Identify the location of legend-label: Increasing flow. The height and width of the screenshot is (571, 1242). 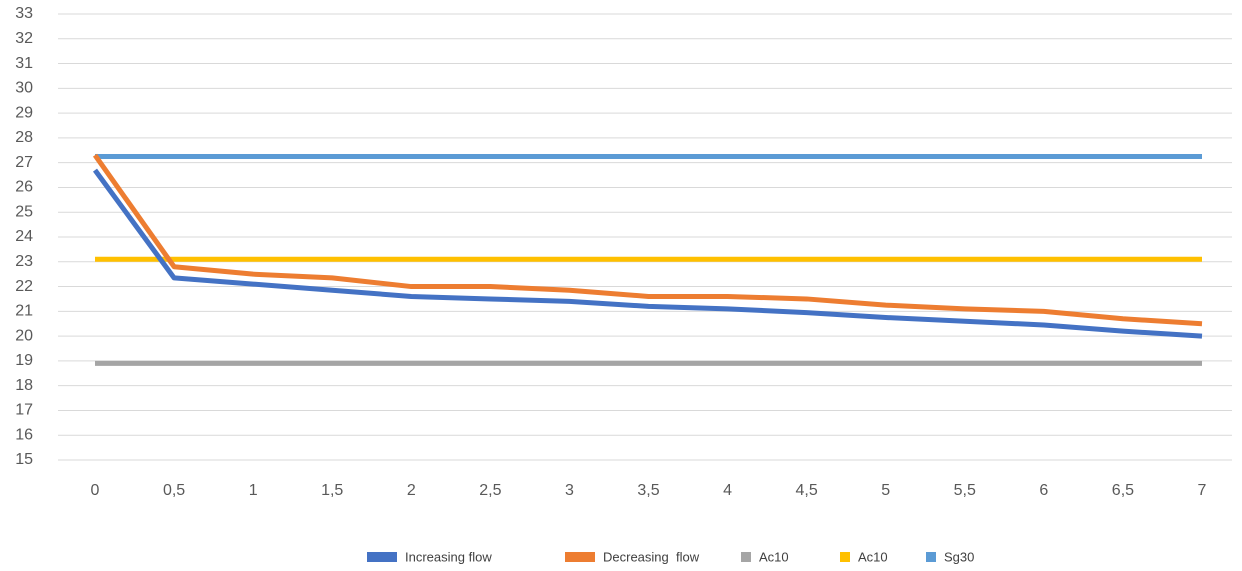
(448, 556).